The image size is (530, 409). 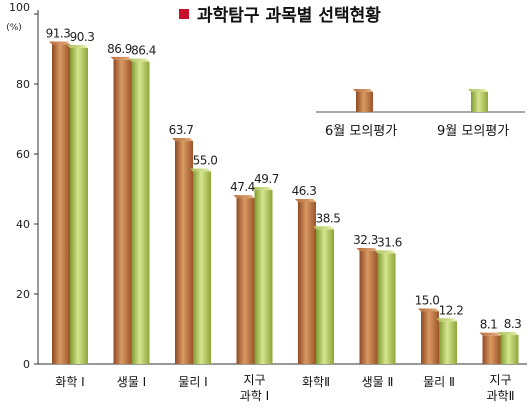 What do you see at coordinates (181, 130) in the screenshot?
I see `bar-value-label: 63.7` at bounding box center [181, 130].